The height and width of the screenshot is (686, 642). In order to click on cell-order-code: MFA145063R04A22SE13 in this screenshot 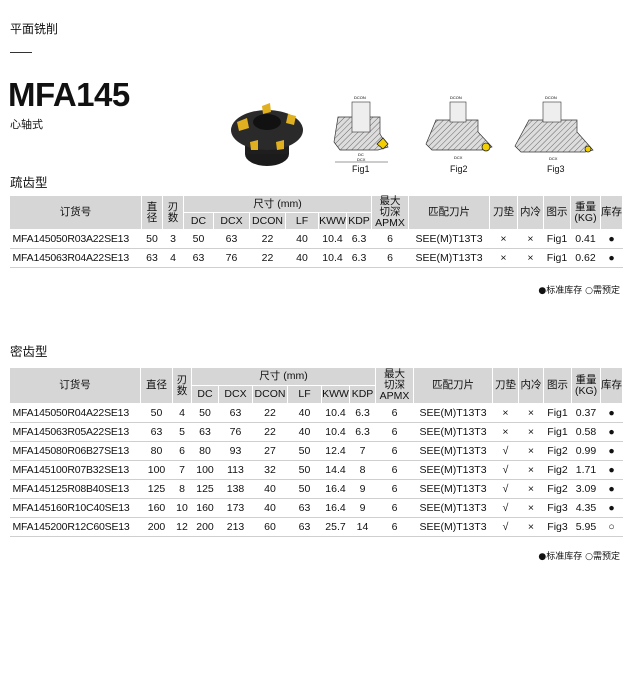, I will do `click(75, 258)`.